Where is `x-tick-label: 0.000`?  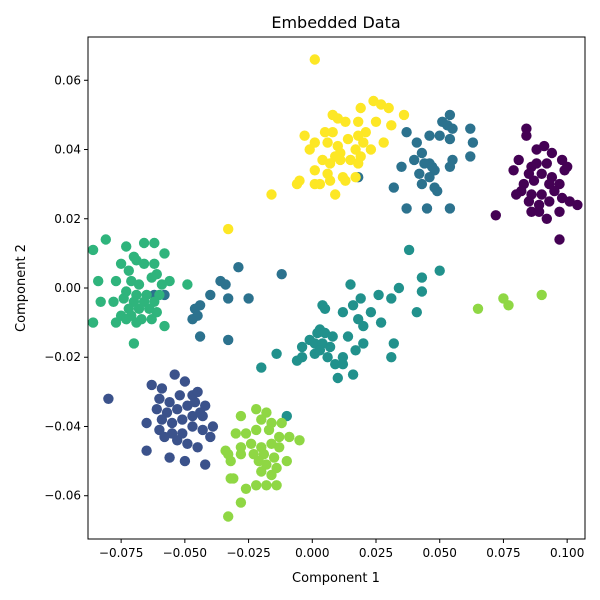
x-tick-label: 0.000 is located at coordinates (312, 553).